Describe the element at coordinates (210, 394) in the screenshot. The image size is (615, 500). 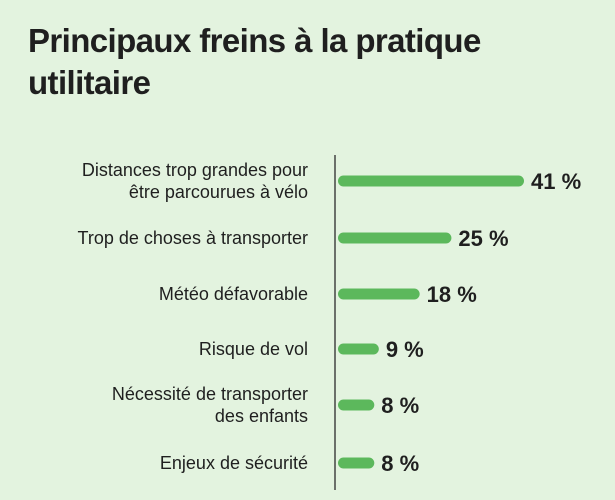
I see `category-label-line: Nécessité de transporter` at that location.